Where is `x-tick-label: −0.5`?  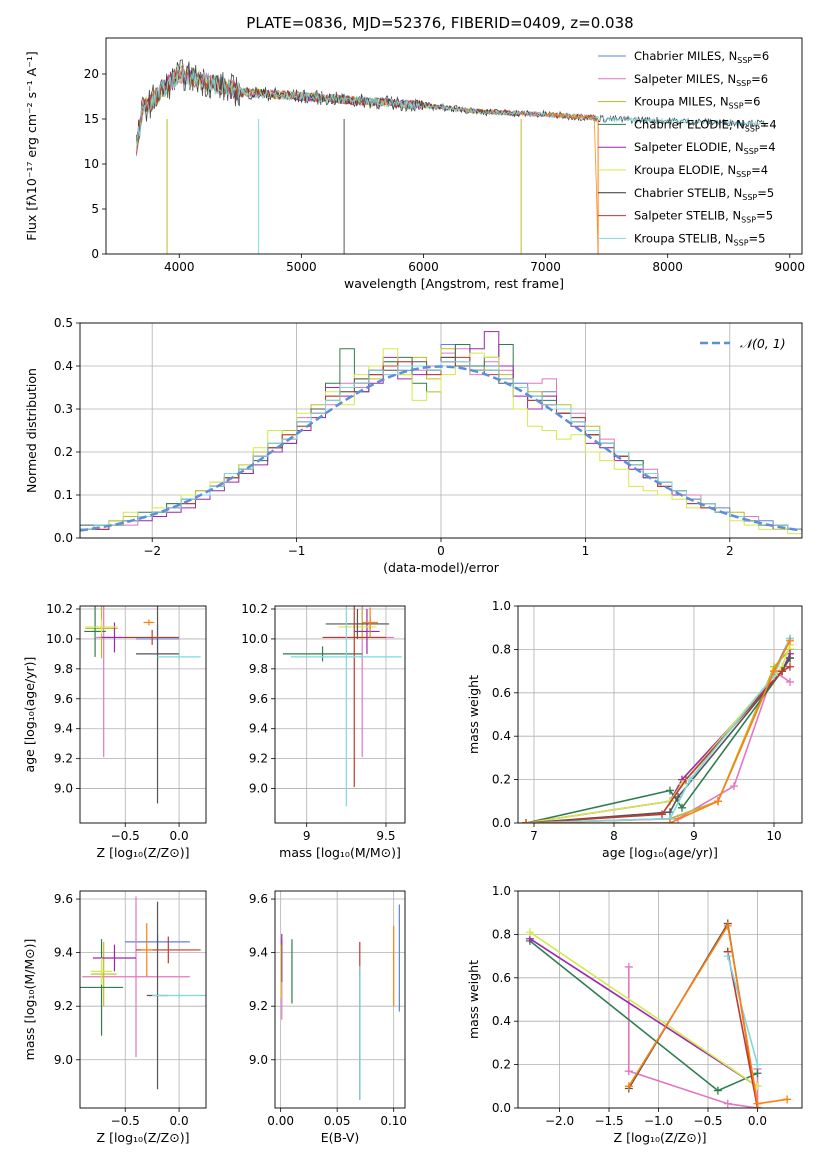 x-tick-label: −0.5 is located at coordinates (125, 1121).